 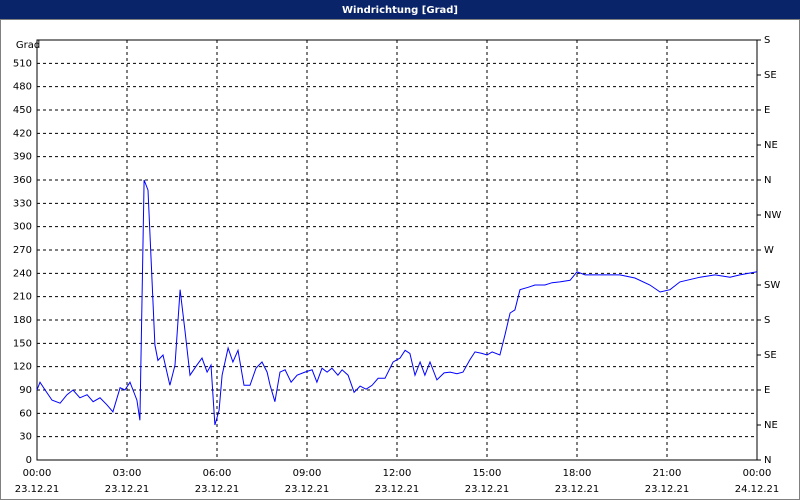 I want to click on y-tick-label: 180, so click(x=22, y=320).